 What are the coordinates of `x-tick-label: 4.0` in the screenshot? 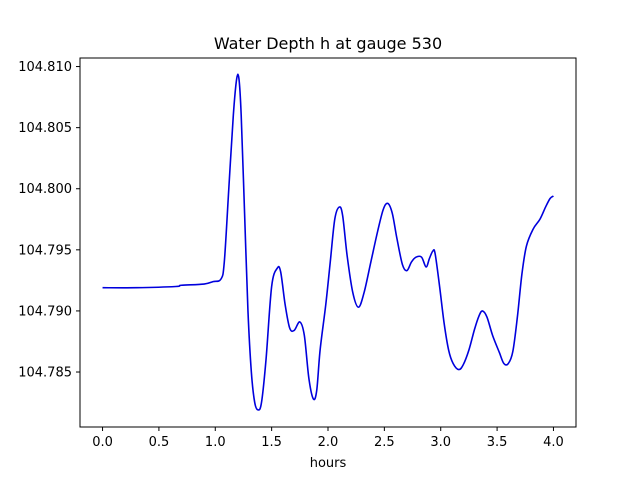 It's located at (553, 442).